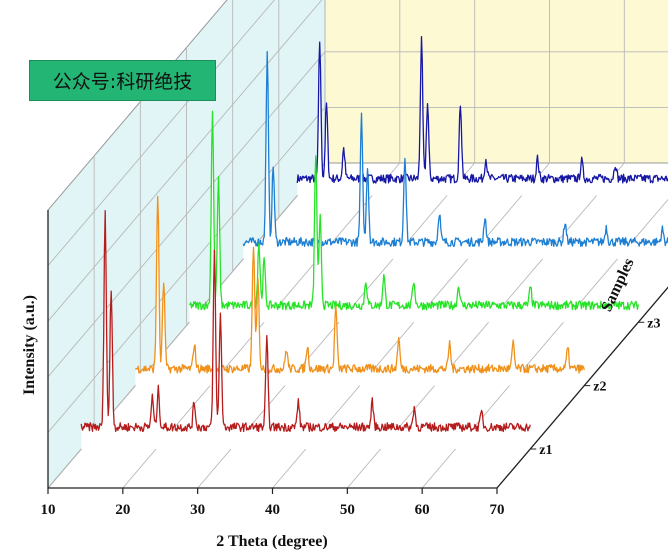 Image resolution: width=668 pixels, height=558 pixels. Describe the element at coordinates (422, 510) in the screenshot. I see `x-tick-label: 60` at that location.